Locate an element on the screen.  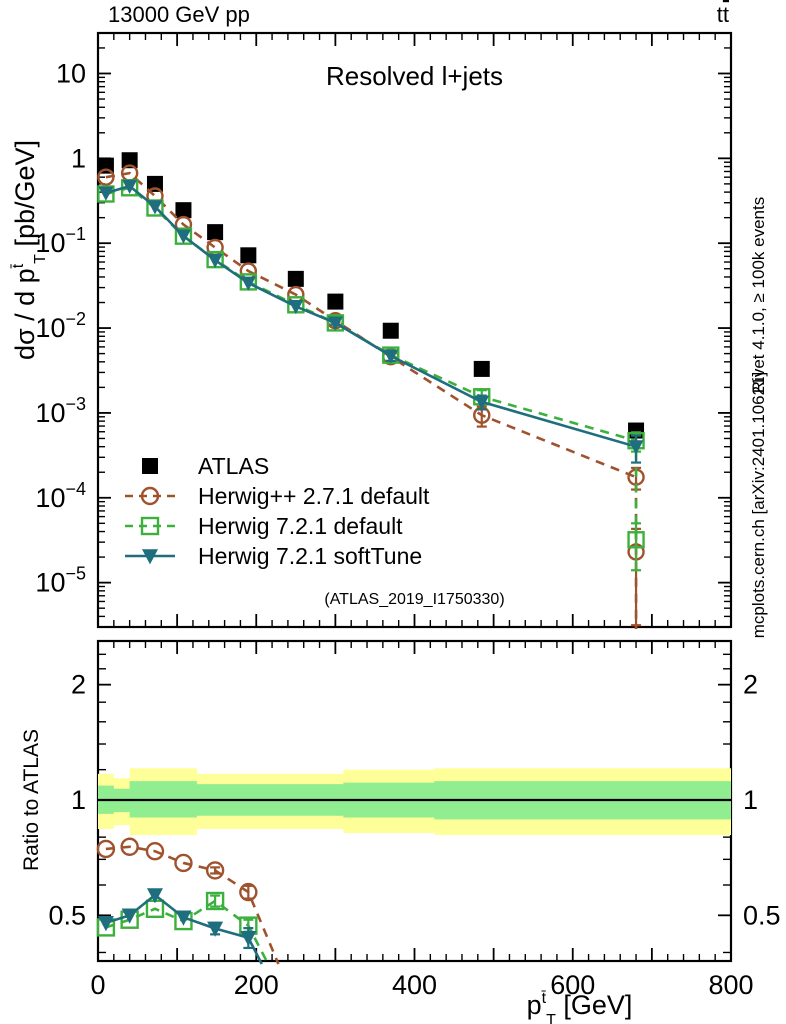
ratio-series-herwig-7-2-1-default is located at coordinates (183, 928).